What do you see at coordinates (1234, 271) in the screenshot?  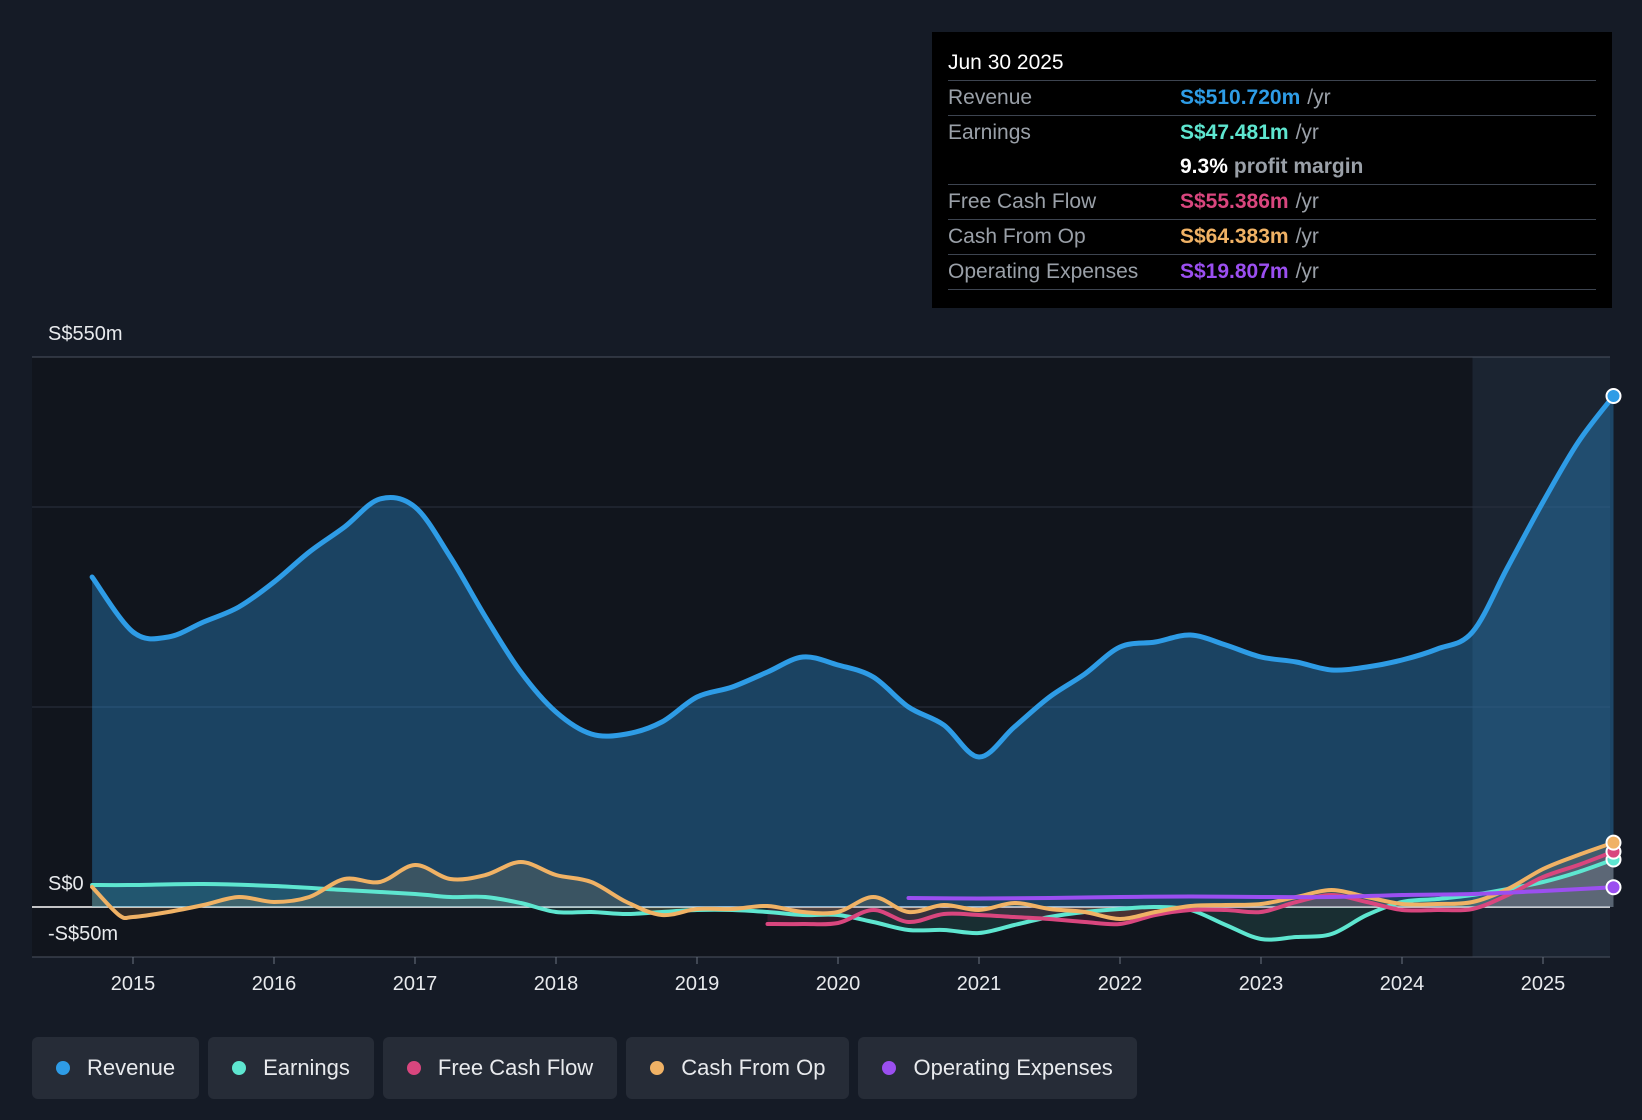 I see `tooltip-value: S$19.807m` at bounding box center [1234, 271].